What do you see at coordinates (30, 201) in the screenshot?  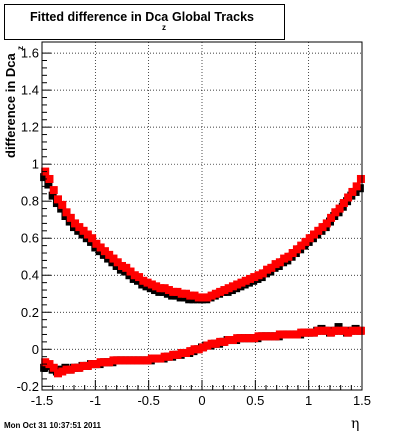 I see `y-tick-label: 0.8` at bounding box center [30, 201].